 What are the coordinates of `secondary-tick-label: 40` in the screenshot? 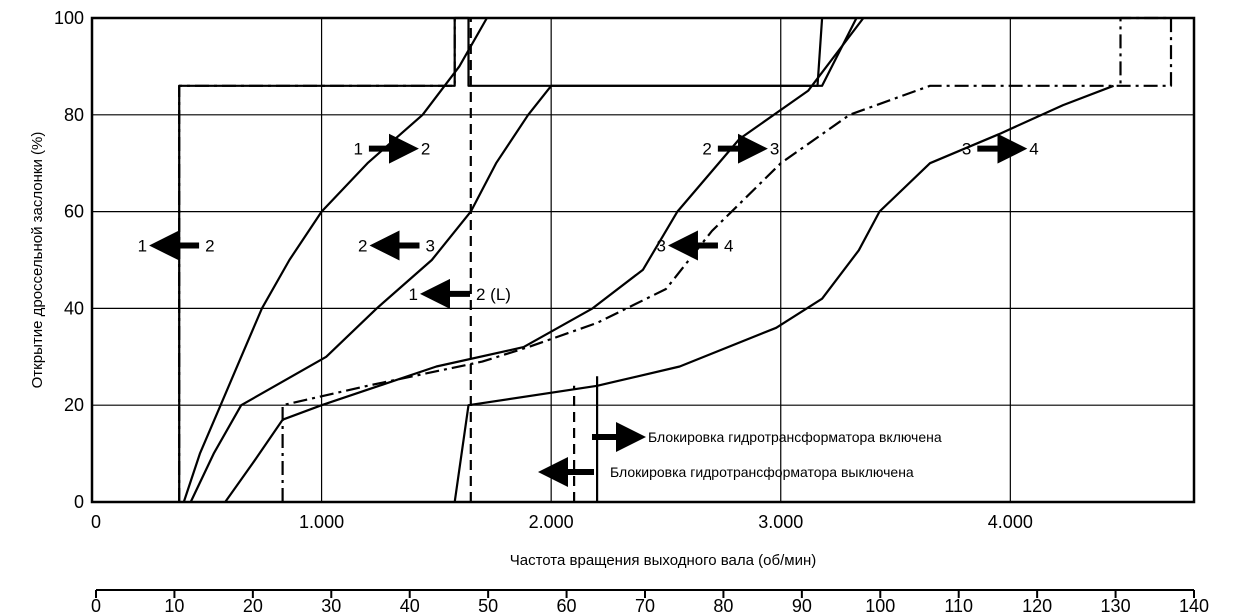 It's located at (410, 605).